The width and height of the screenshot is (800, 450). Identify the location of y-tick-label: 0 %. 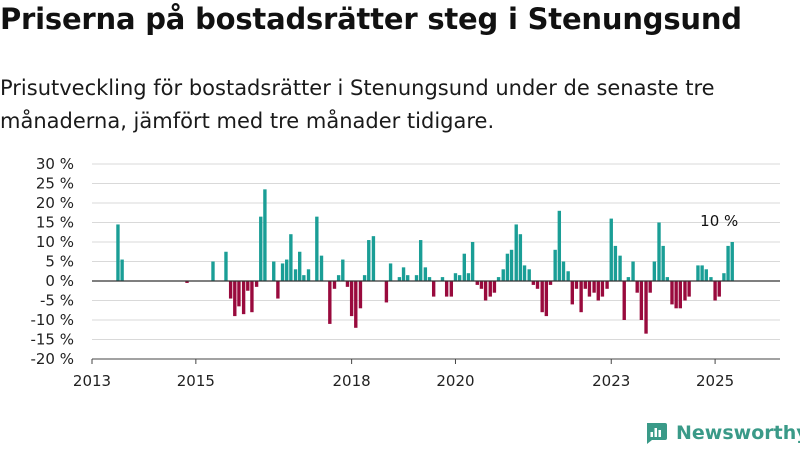
(59, 281).